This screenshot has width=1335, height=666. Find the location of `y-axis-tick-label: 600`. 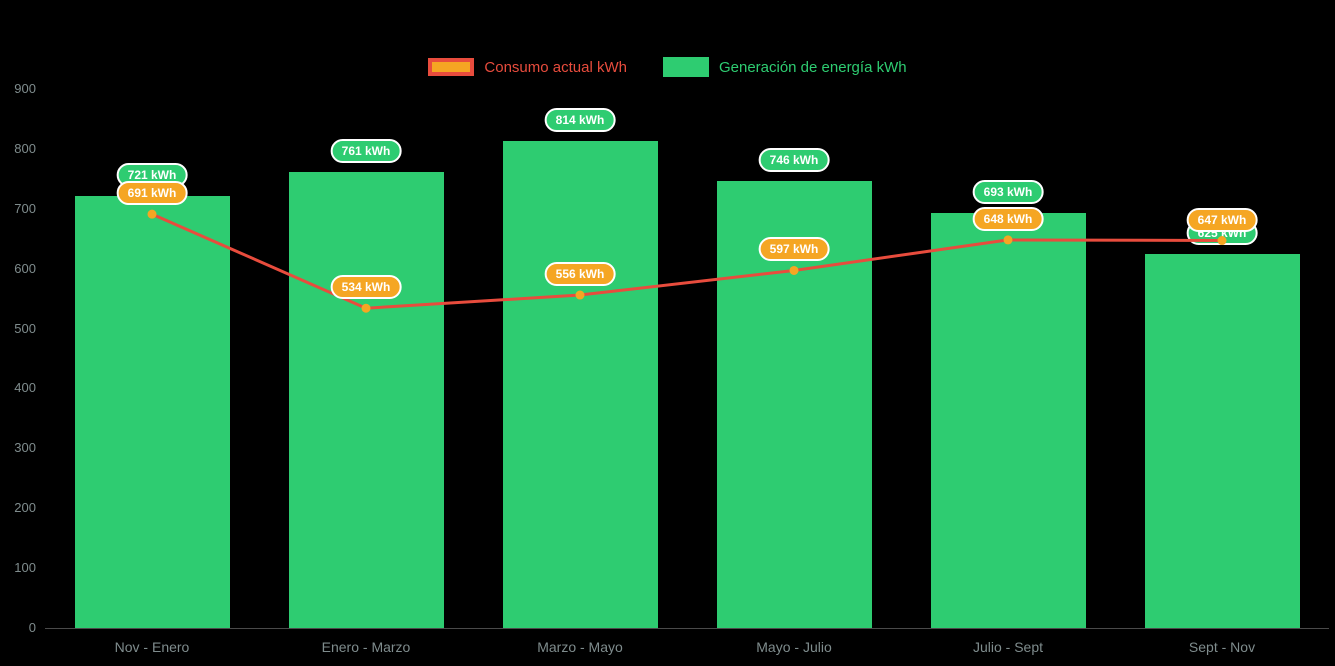

y-axis-tick-label: 600 is located at coordinates (25, 268).